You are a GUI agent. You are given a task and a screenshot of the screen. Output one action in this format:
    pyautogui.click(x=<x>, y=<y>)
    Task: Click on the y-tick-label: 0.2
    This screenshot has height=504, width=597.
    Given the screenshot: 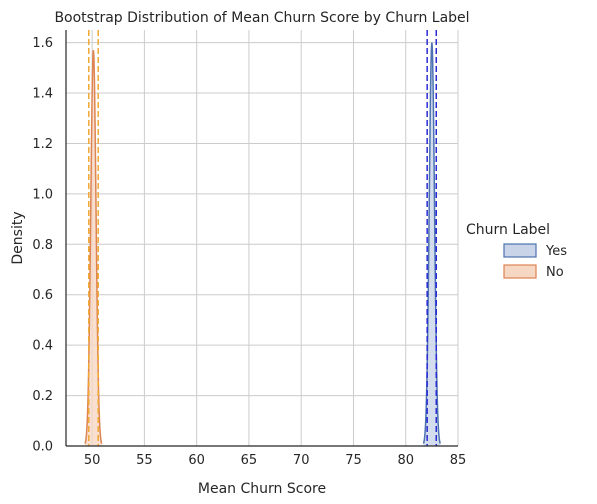 What is the action you would take?
    pyautogui.click(x=42, y=396)
    